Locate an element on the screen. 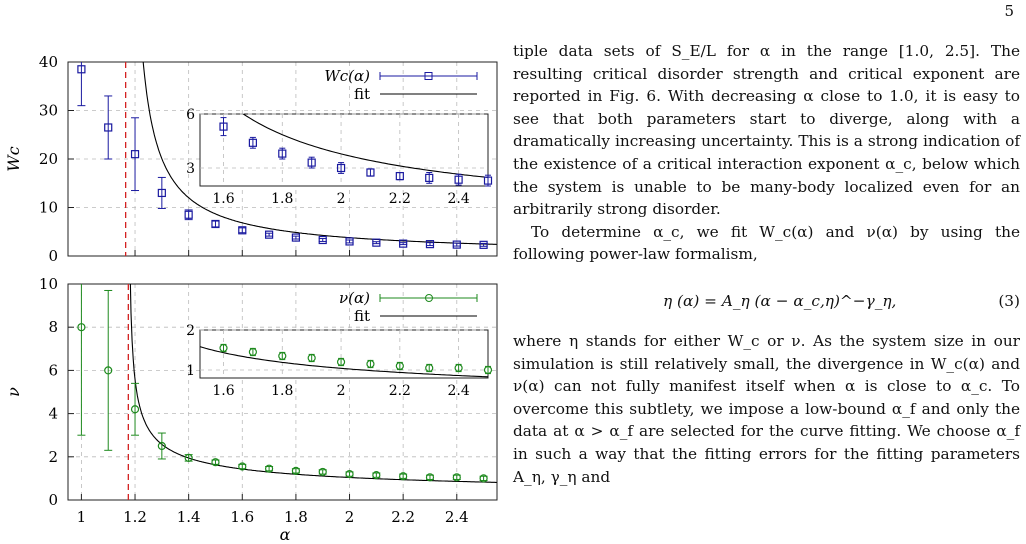 Image resolution: width=1026 pixels, height=544 pixels. inset-plot: 1.6 1.8 2 2.2 2.4 1 2 is located at coordinates (339, 361).